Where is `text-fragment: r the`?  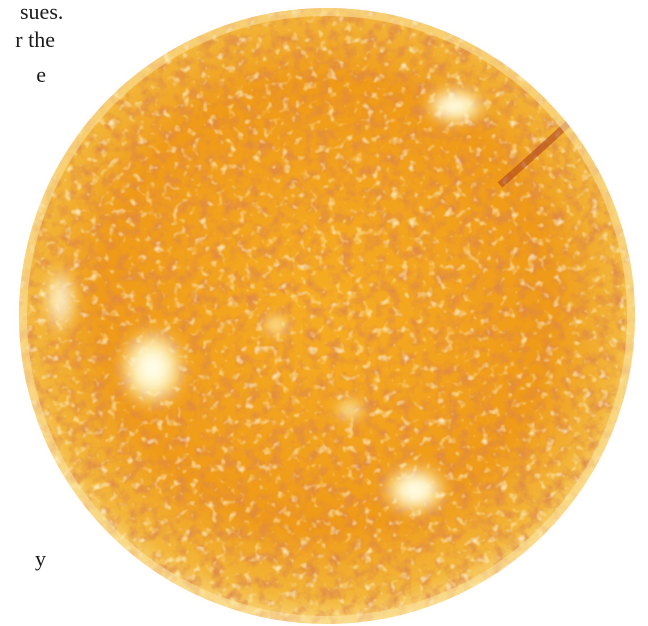 text-fragment: r the is located at coordinates (35, 39).